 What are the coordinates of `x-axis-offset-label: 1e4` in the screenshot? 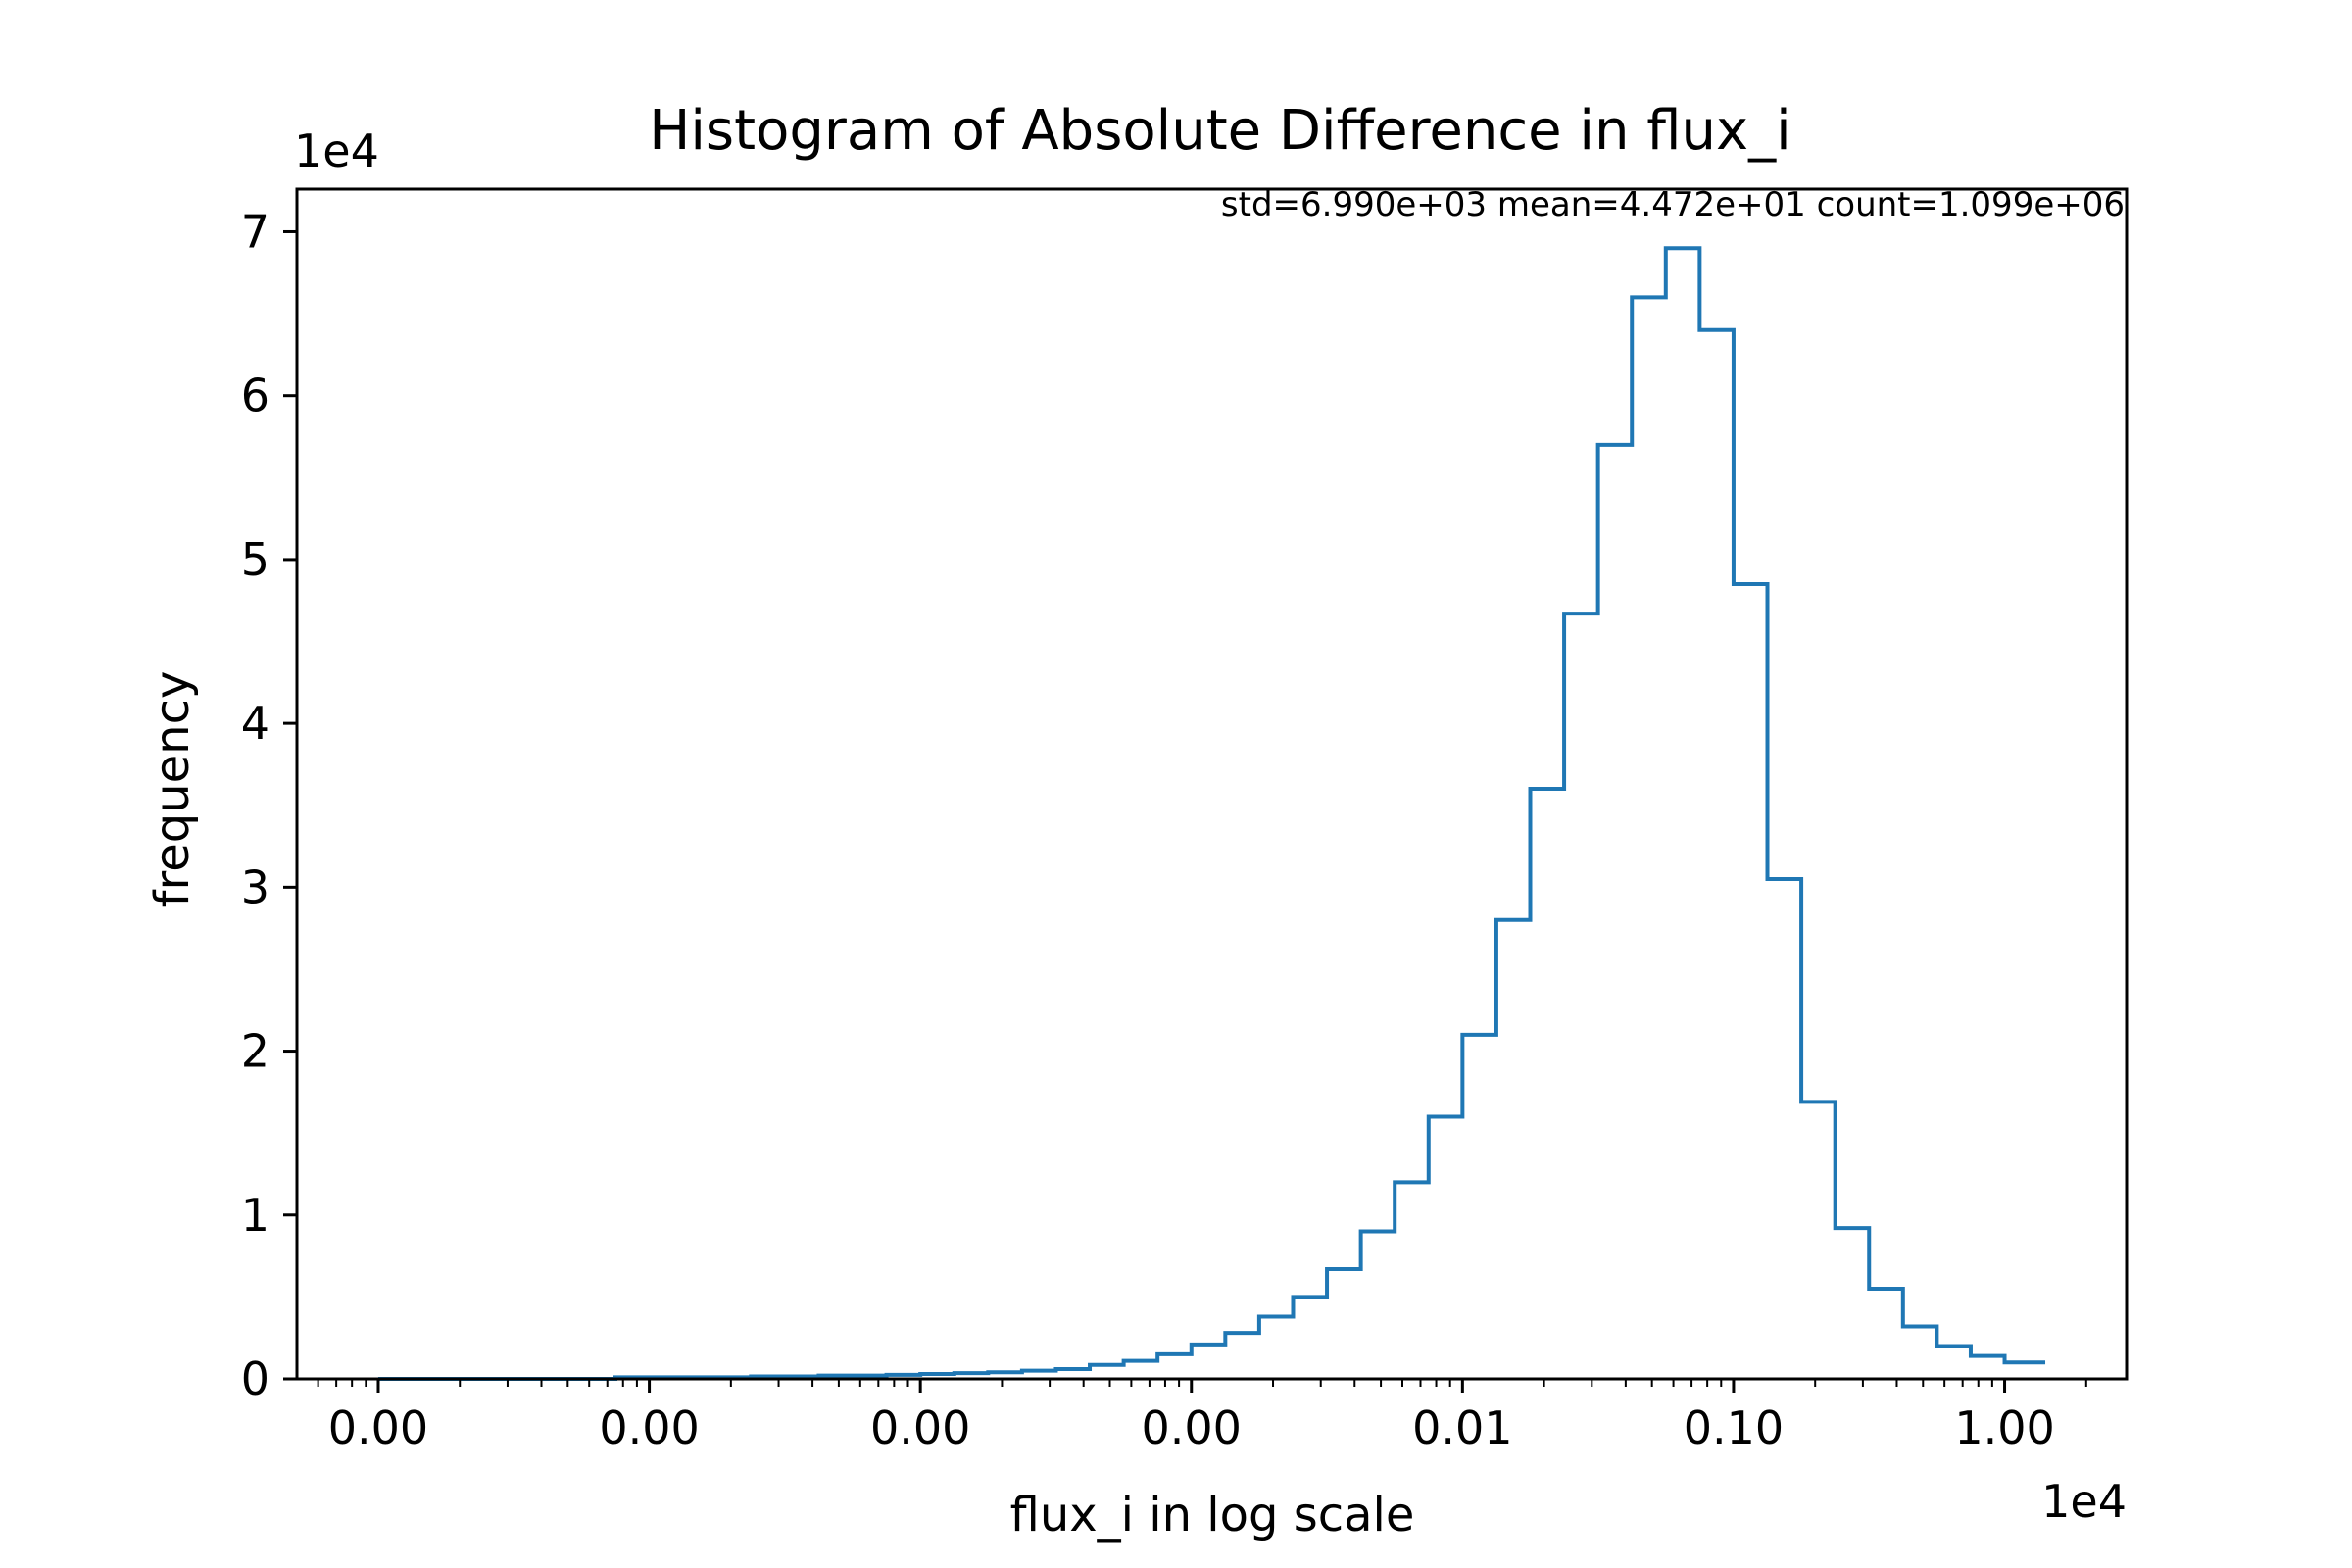 It's located at (2084, 1501).